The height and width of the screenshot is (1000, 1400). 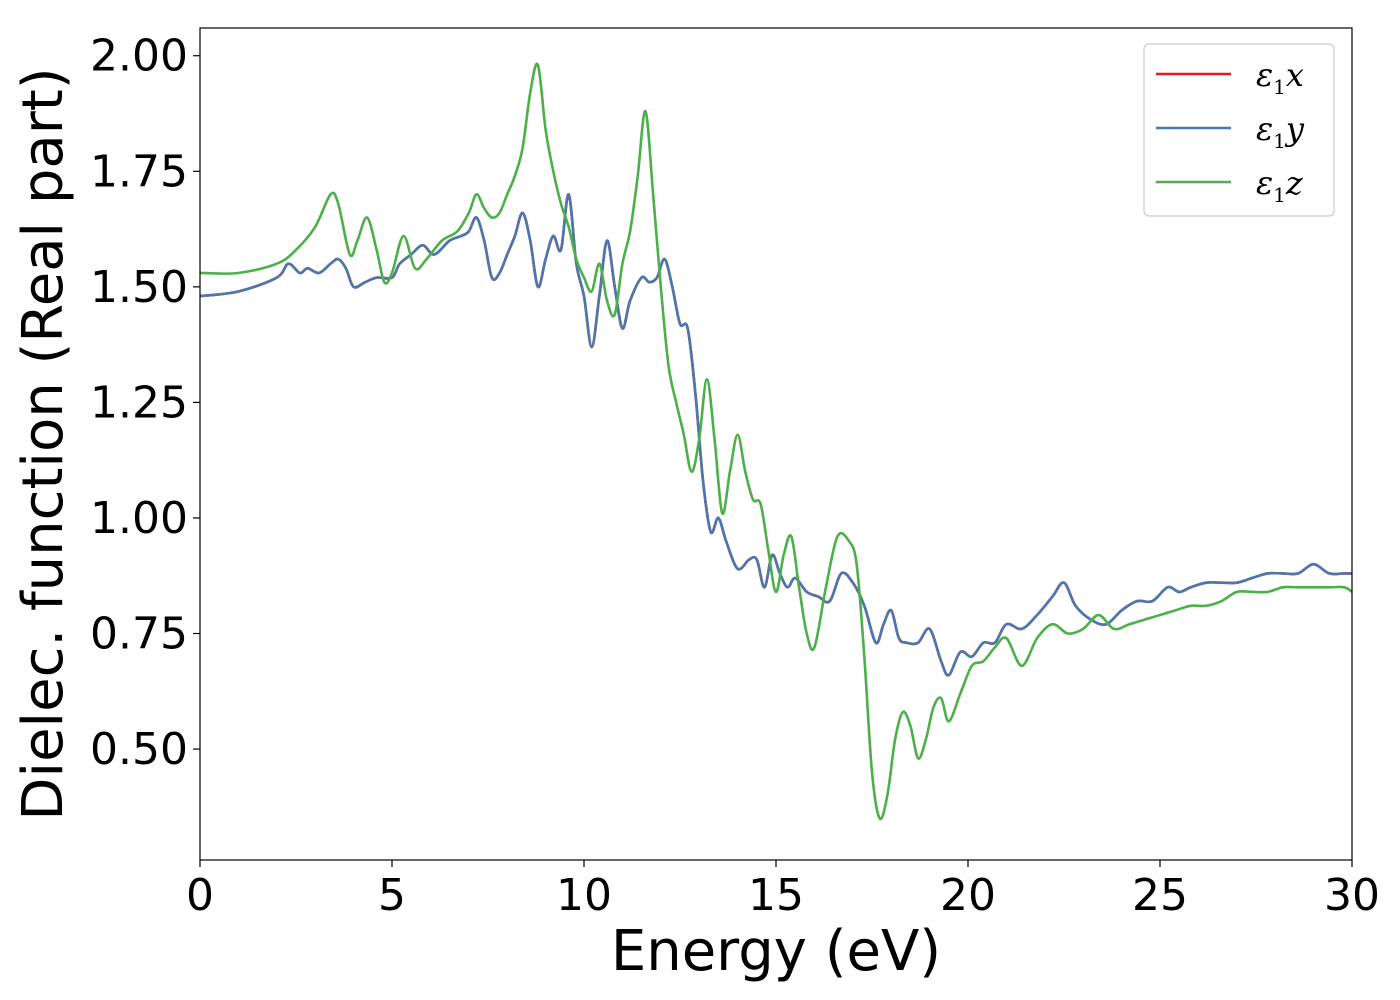 I want to click on y-axis-ticks: 0.50 0.75 1.00 1.25 1.50 1.75 2.00, so click(x=145, y=403).